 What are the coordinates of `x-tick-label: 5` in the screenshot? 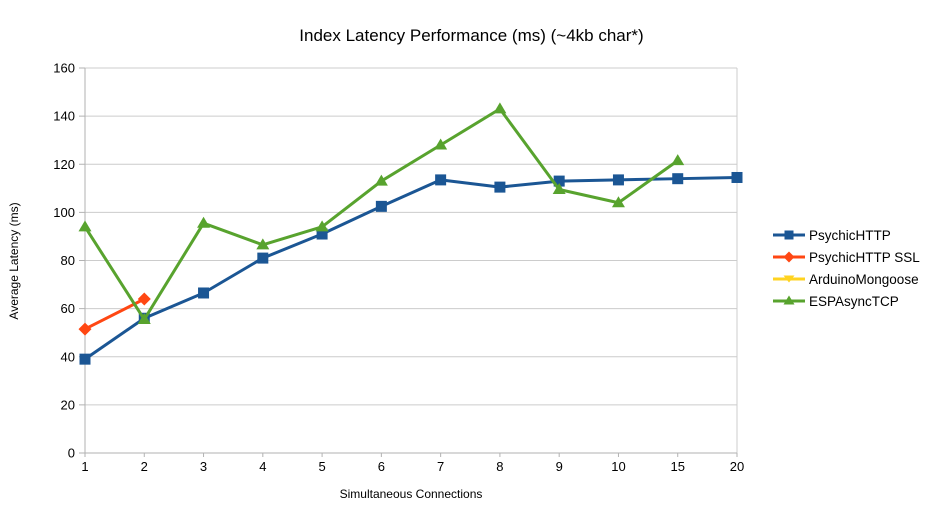 It's located at (321, 466).